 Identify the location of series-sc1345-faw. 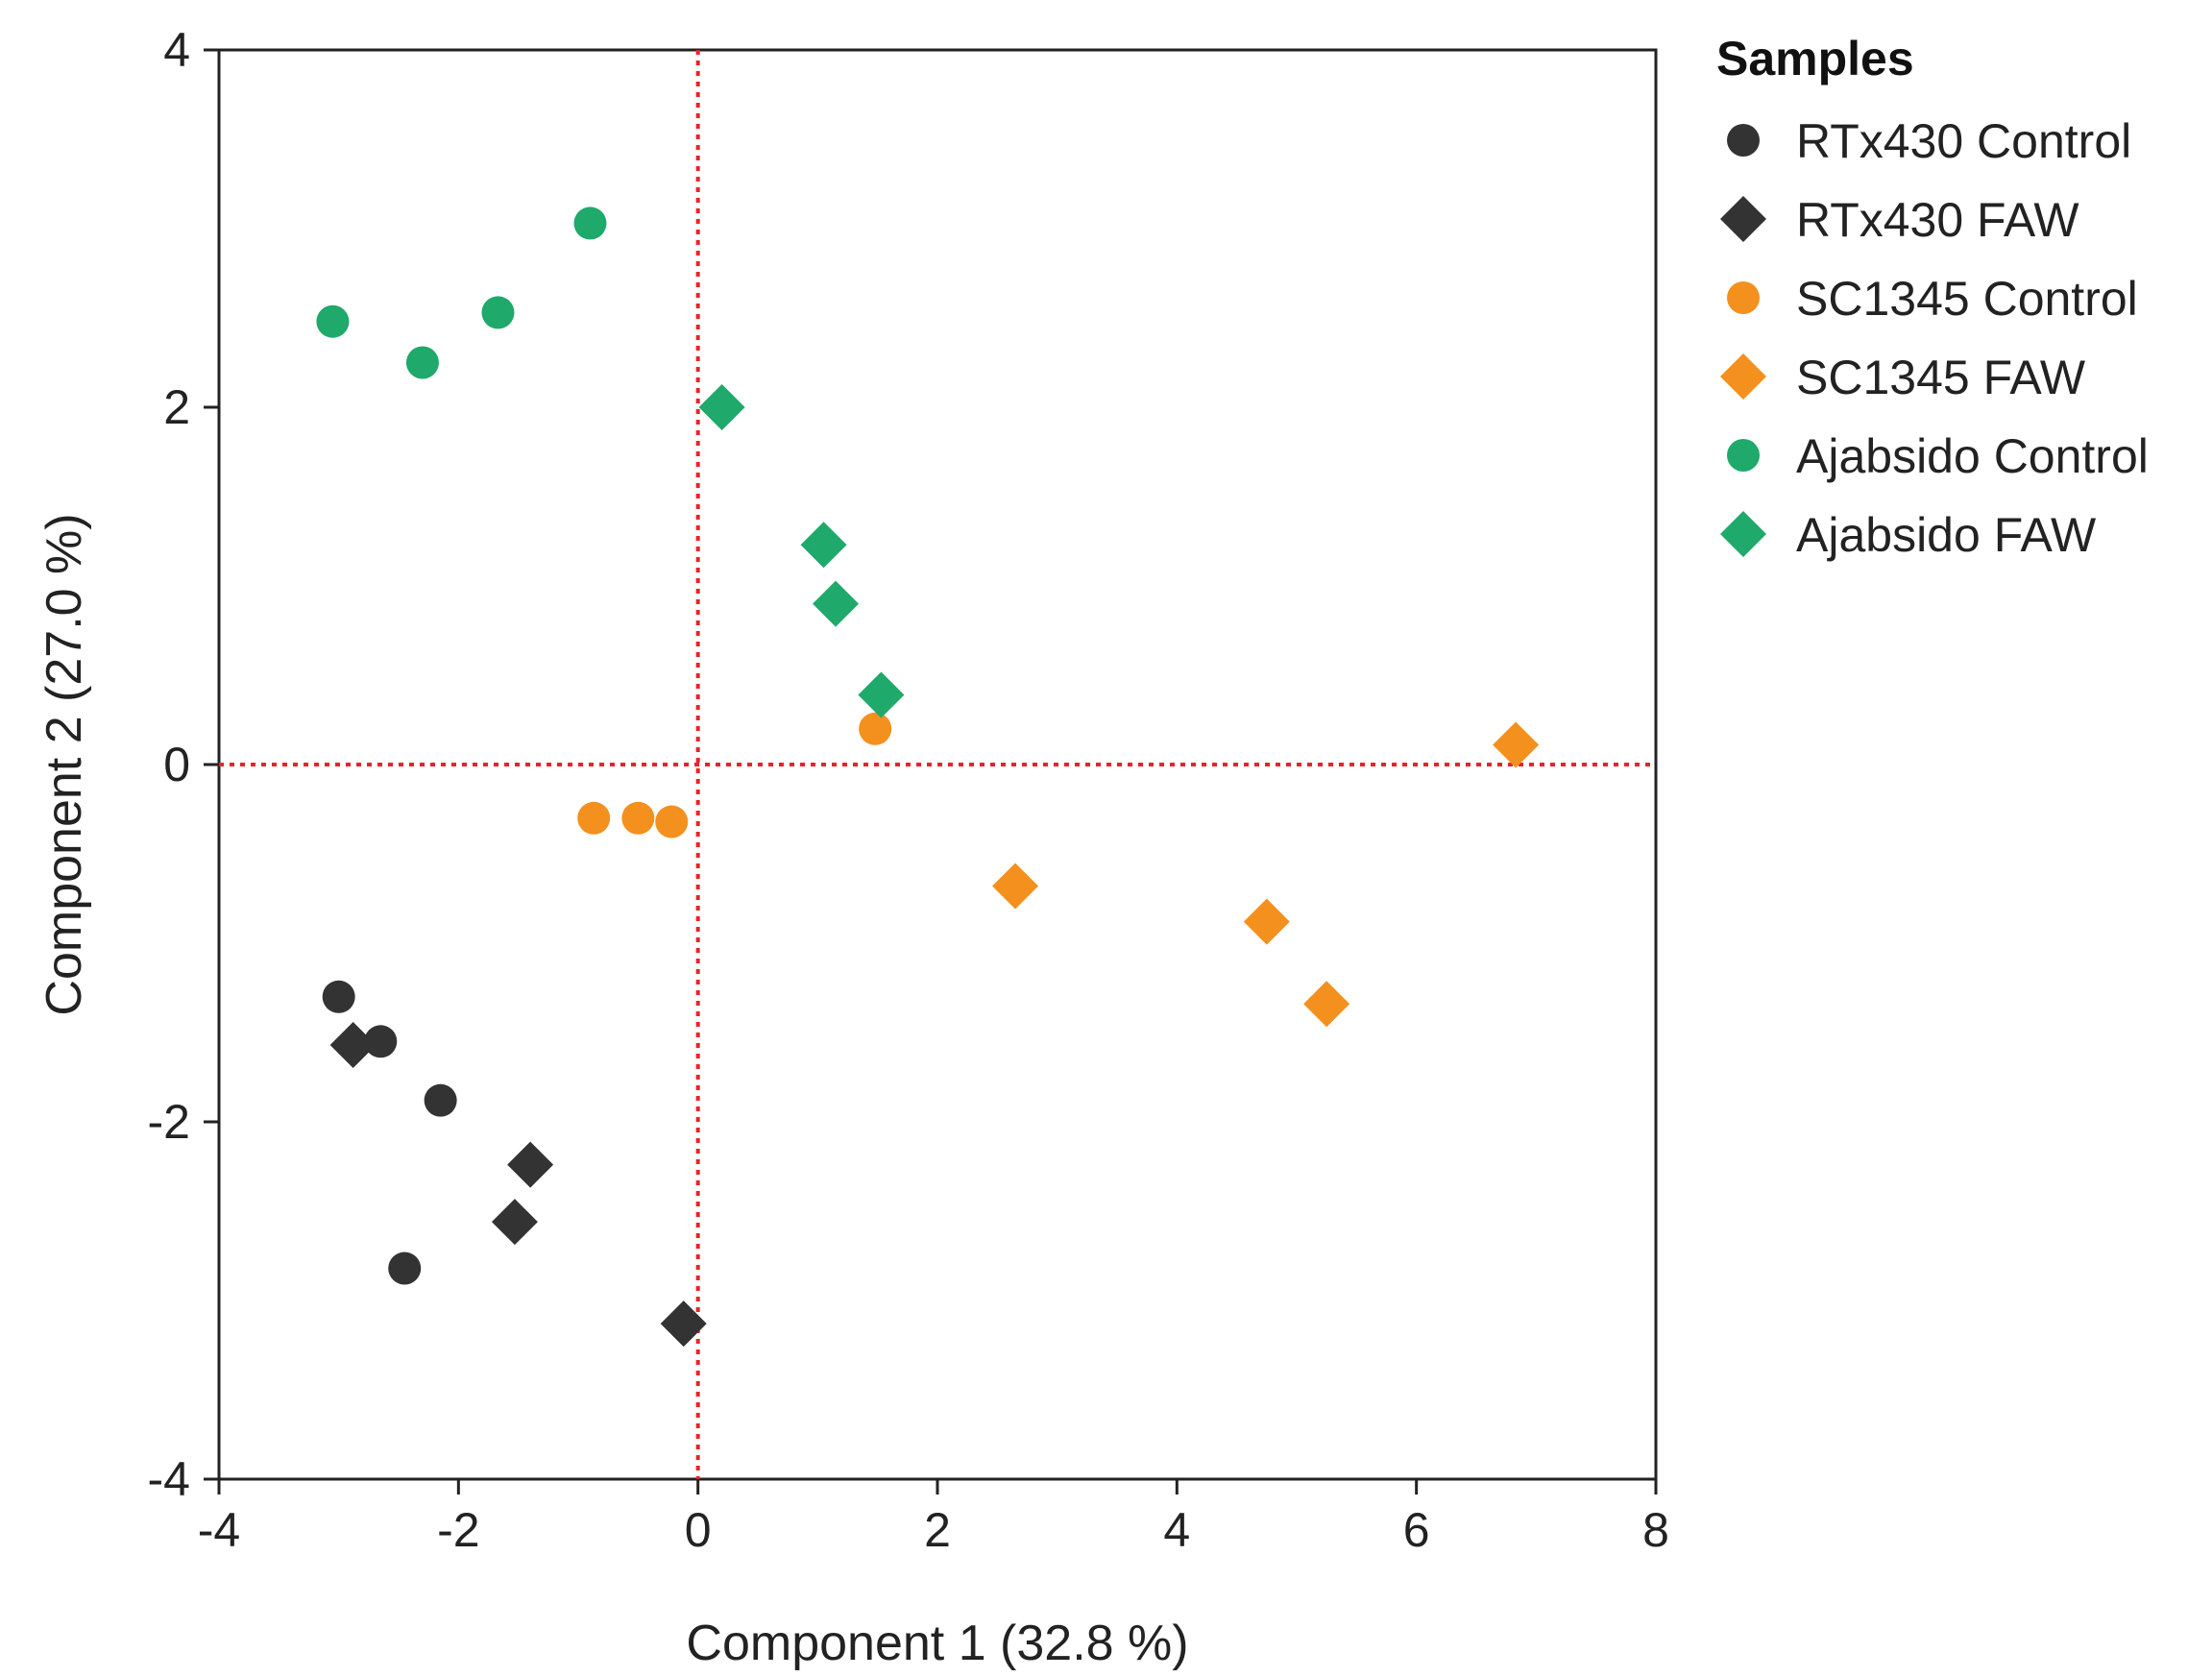
(1266, 874).